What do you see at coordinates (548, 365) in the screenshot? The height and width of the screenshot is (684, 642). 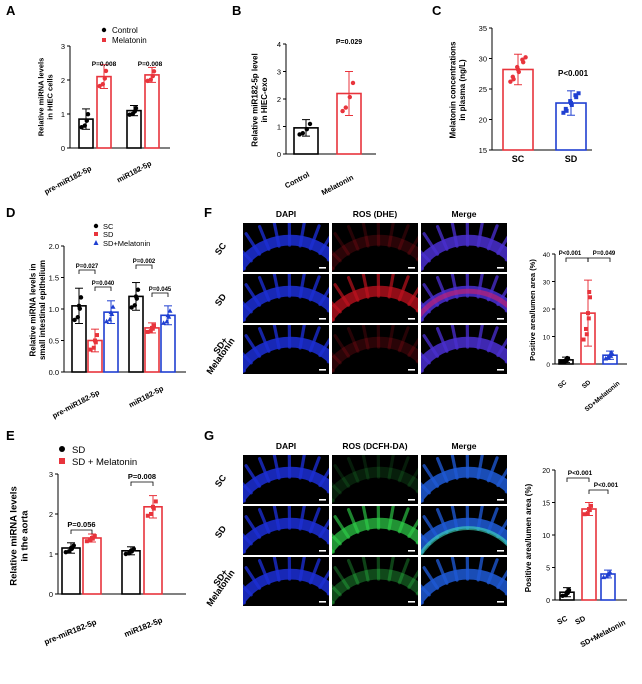 I see `y-tick-label: 0` at bounding box center [548, 365].